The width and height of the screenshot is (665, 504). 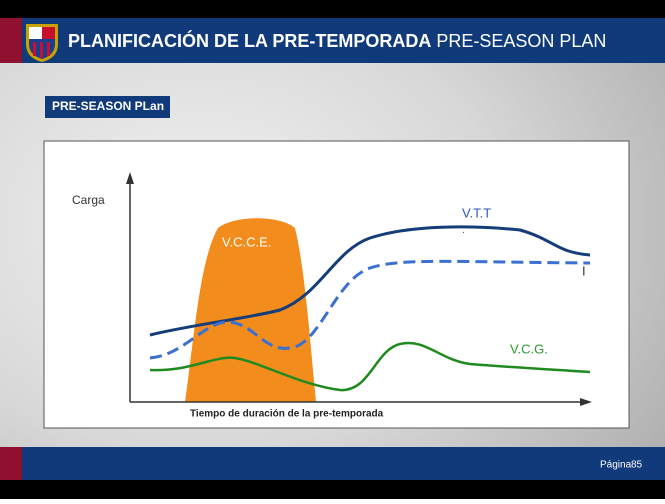 I want to click on page-number: 85, so click(x=637, y=465).